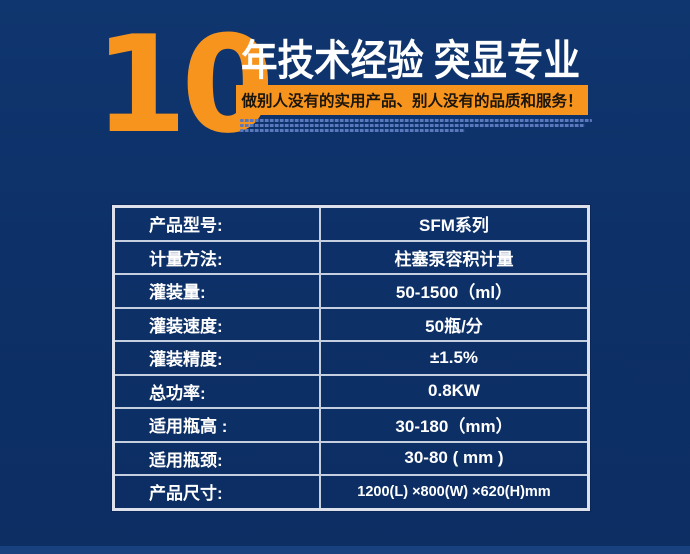  I want to click on spec-value-cell: 30-180（mm）, so click(454, 425).